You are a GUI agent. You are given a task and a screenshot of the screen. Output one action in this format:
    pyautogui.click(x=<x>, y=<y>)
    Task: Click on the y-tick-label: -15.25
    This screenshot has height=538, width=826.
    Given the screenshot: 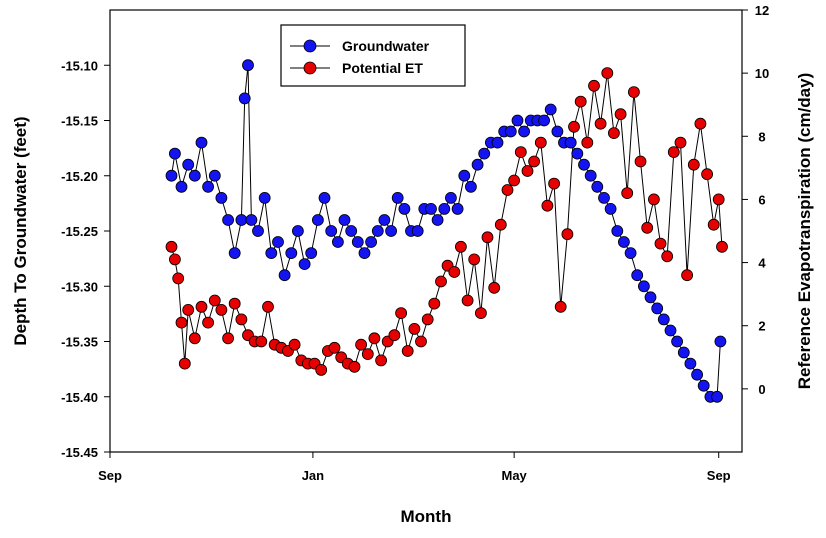 What is the action you would take?
    pyautogui.click(x=79, y=231)
    